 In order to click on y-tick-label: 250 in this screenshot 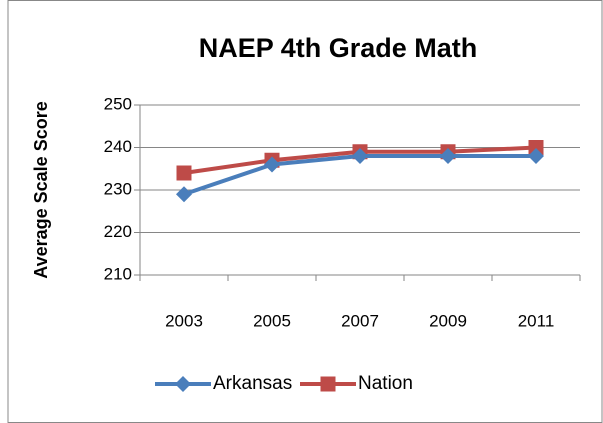, I will do `click(118, 103)`.